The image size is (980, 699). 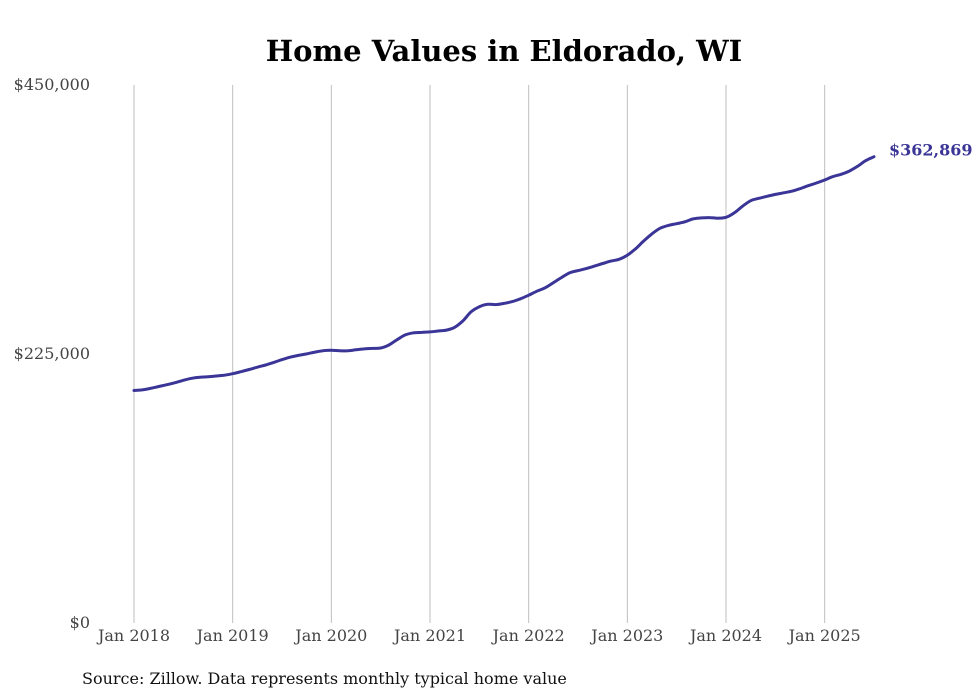 I want to click on x-tick-label: Jan 2023, so click(x=626, y=635).